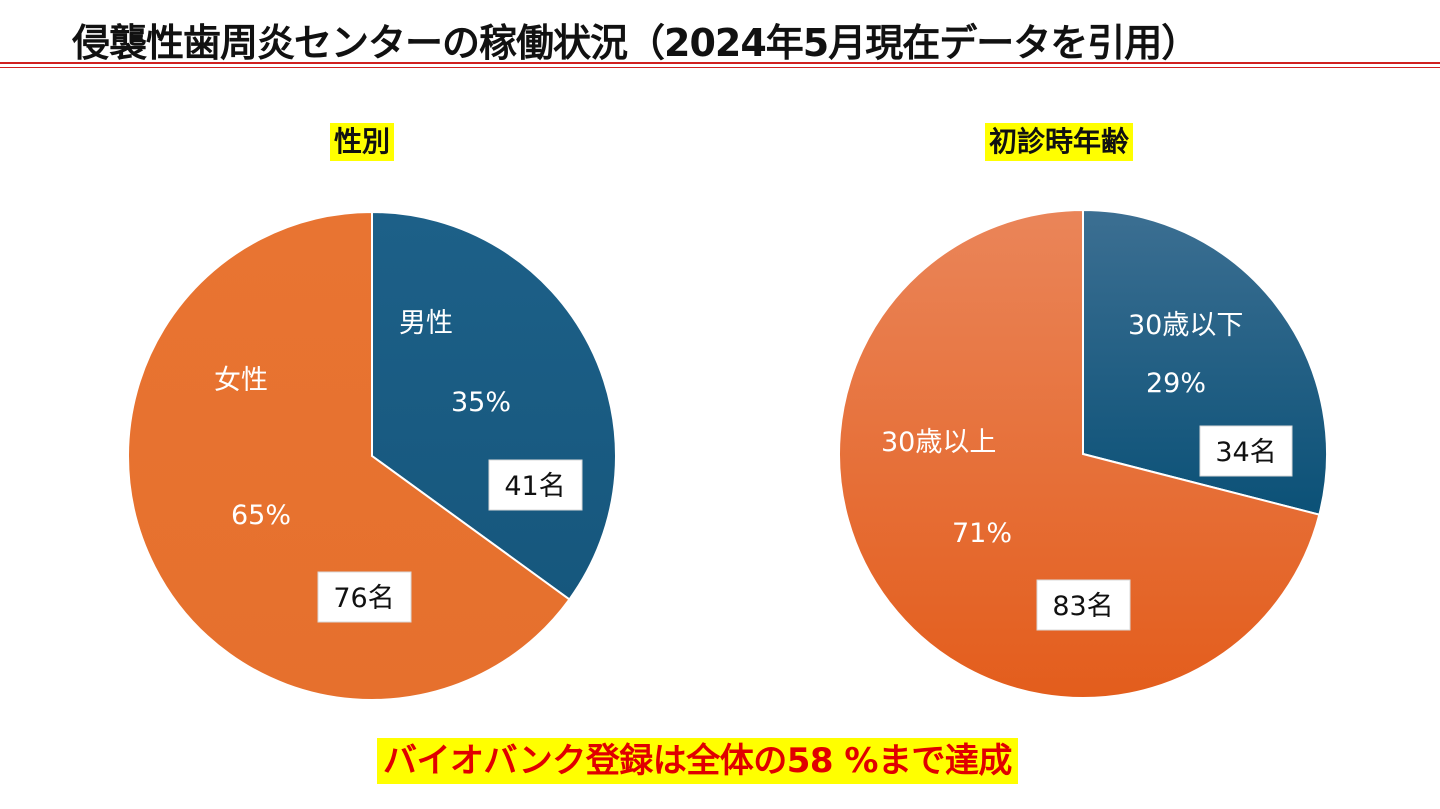 This screenshot has height=809, width=1440. Describe the element at coordinates (481, 402) in the screenshot. I see `slice-percent-label: 35%` at that location.